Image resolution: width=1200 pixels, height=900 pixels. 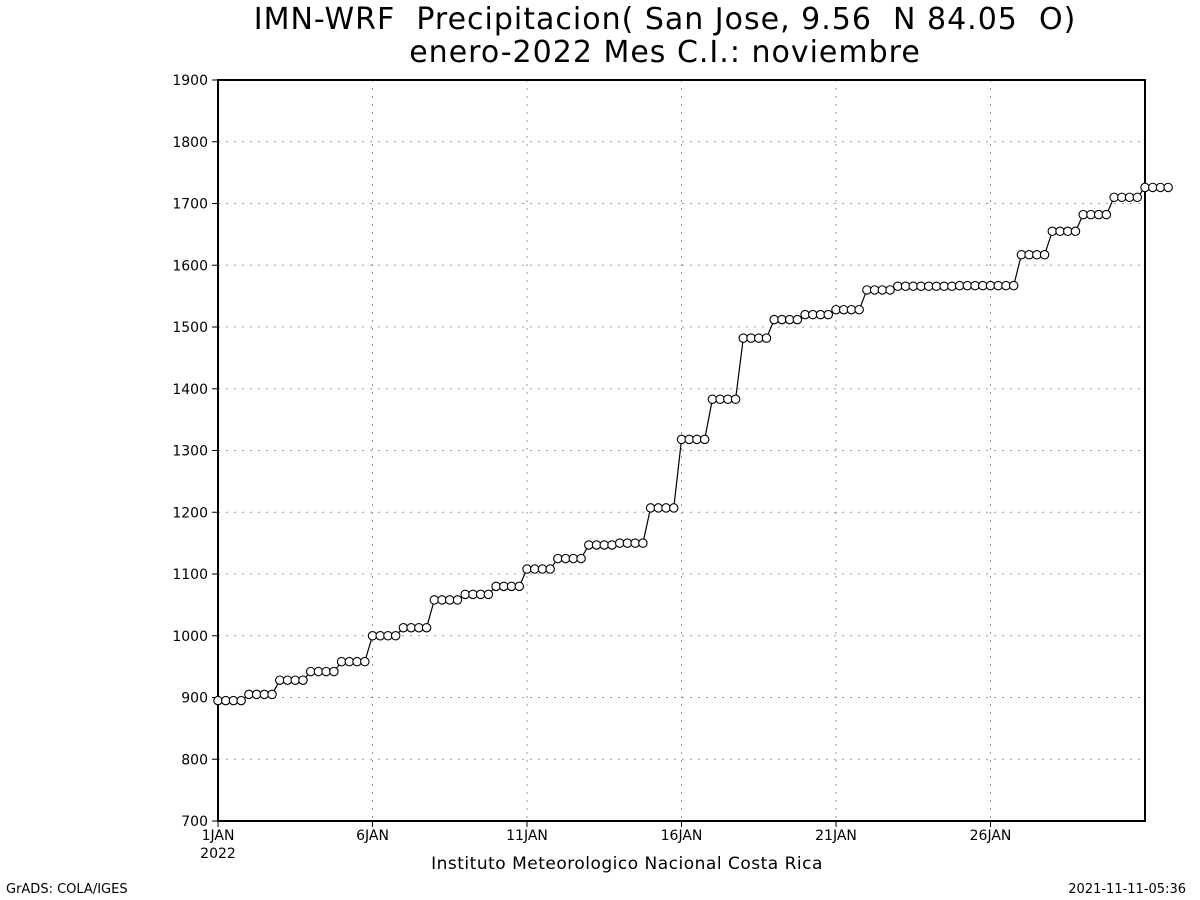 I want to click on y-tick-label: 1100, so click(x=190, y=575).